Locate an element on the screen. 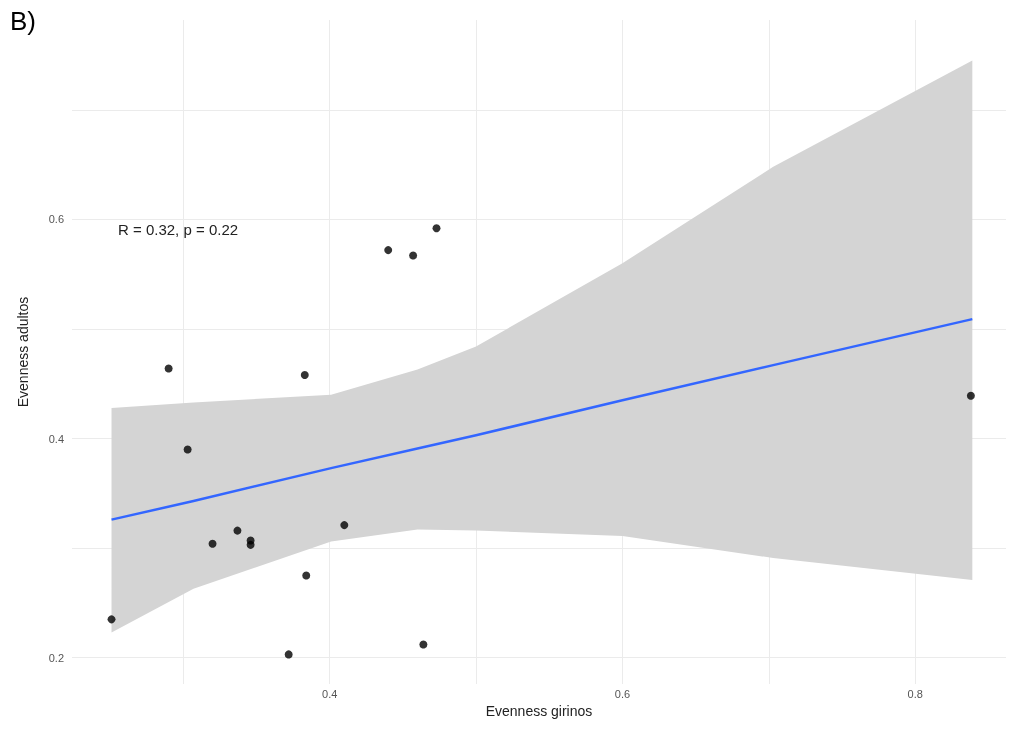  annotation: R = 0.32, p = 0.22 is located at coordinates (178, 229).